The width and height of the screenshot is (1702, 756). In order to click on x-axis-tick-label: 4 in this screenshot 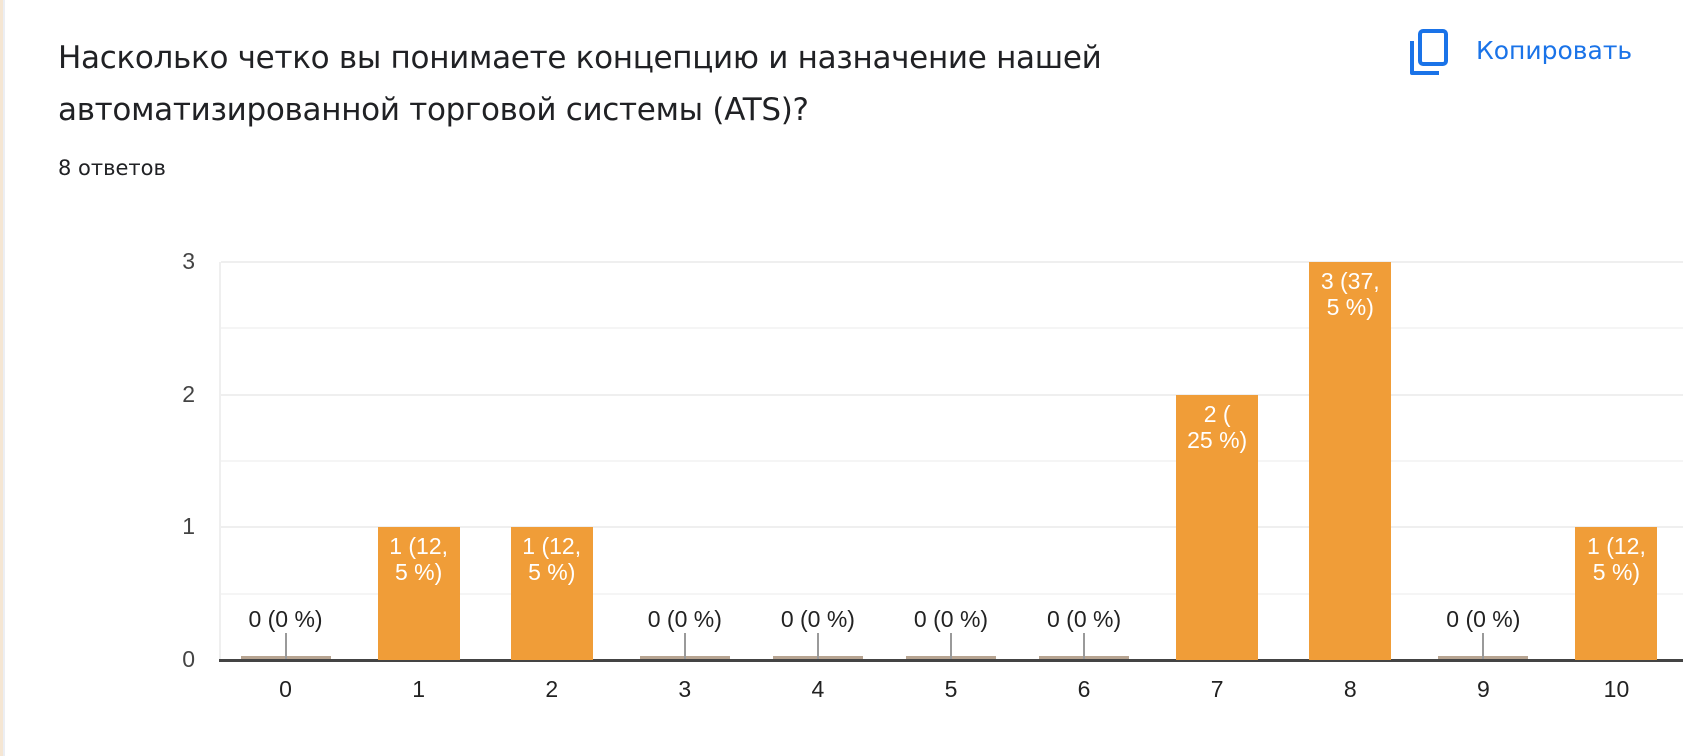, I will do `click(818, 689)`.